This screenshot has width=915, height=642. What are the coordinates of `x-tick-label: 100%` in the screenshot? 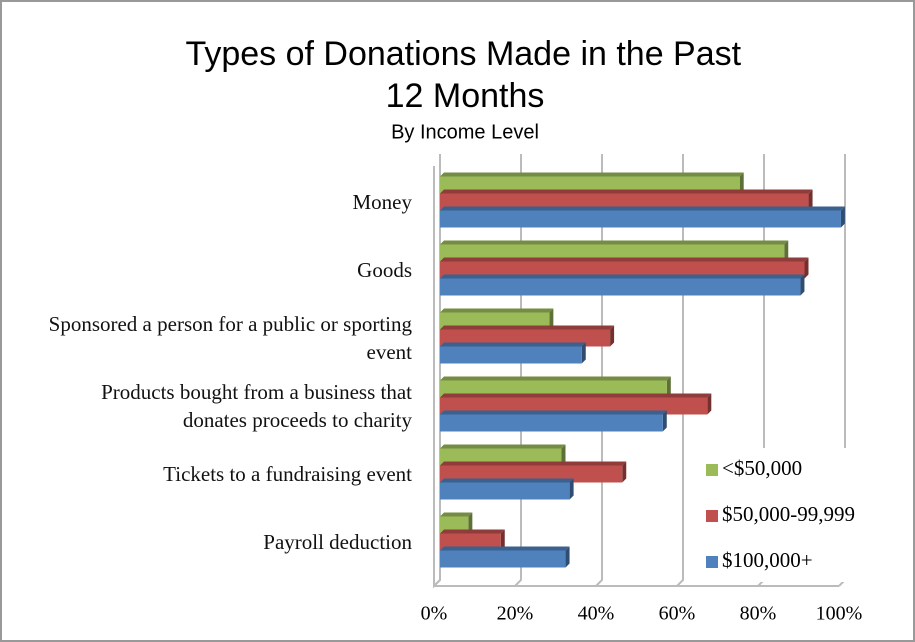 It's located at (839, 614).